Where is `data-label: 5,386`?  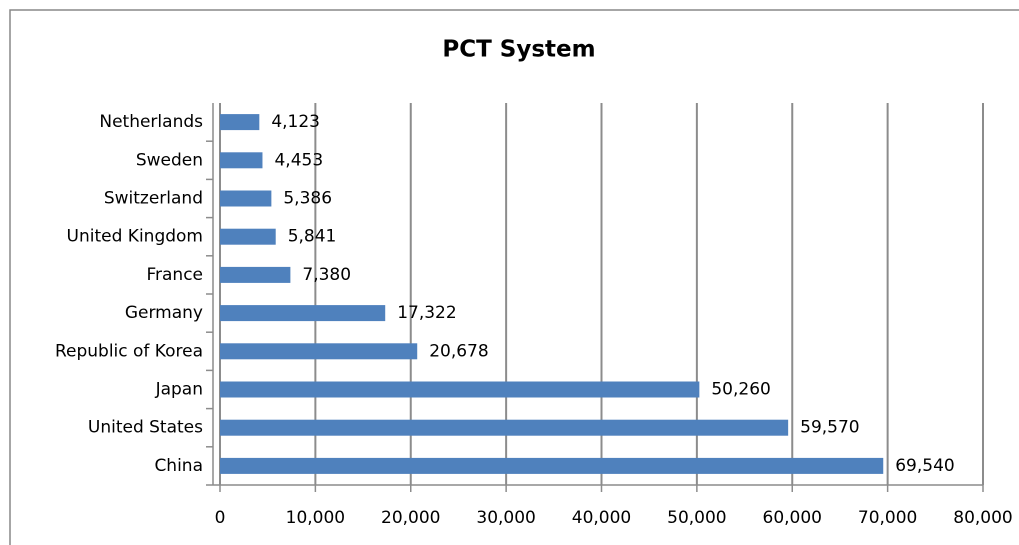 data-label: 5,386 is located at coordinates (307, 199).